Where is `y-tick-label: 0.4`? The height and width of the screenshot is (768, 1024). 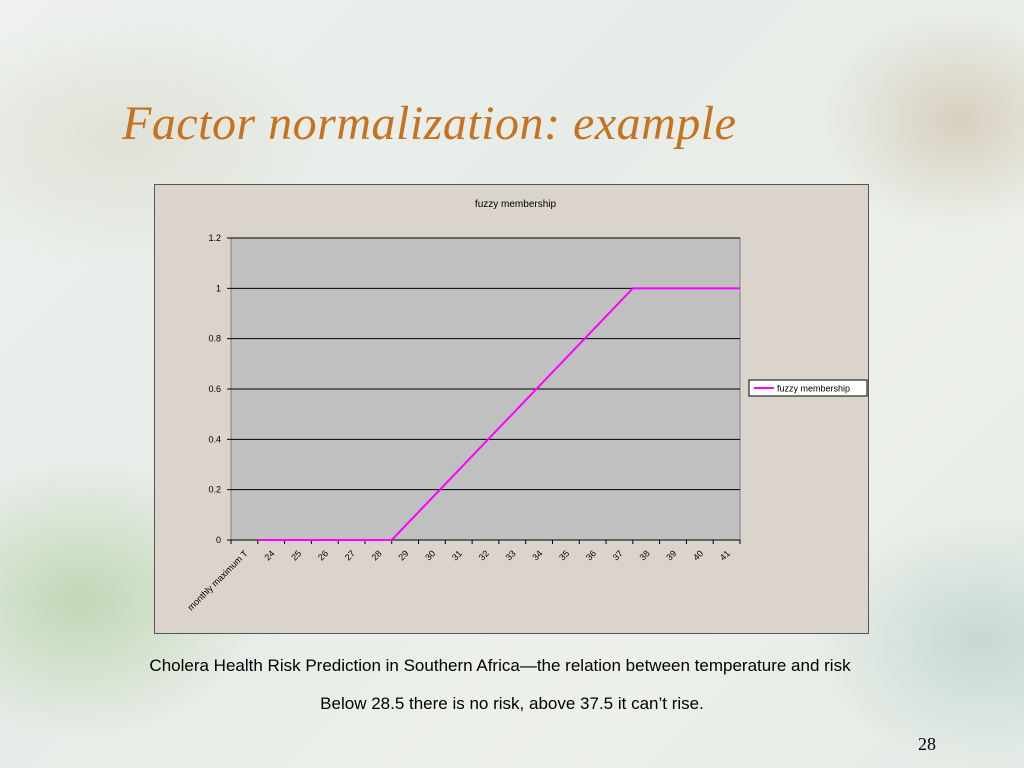
y-tick-label: 0.4 is located at coordinates (214, 439).